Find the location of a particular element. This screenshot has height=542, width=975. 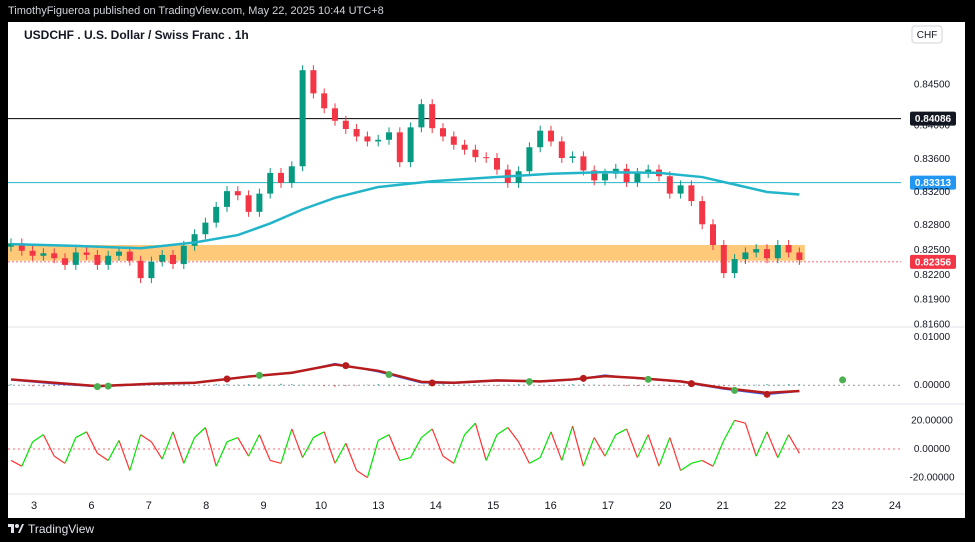

price-tick-label: 0.81600 is located at coordinates (932, 325).